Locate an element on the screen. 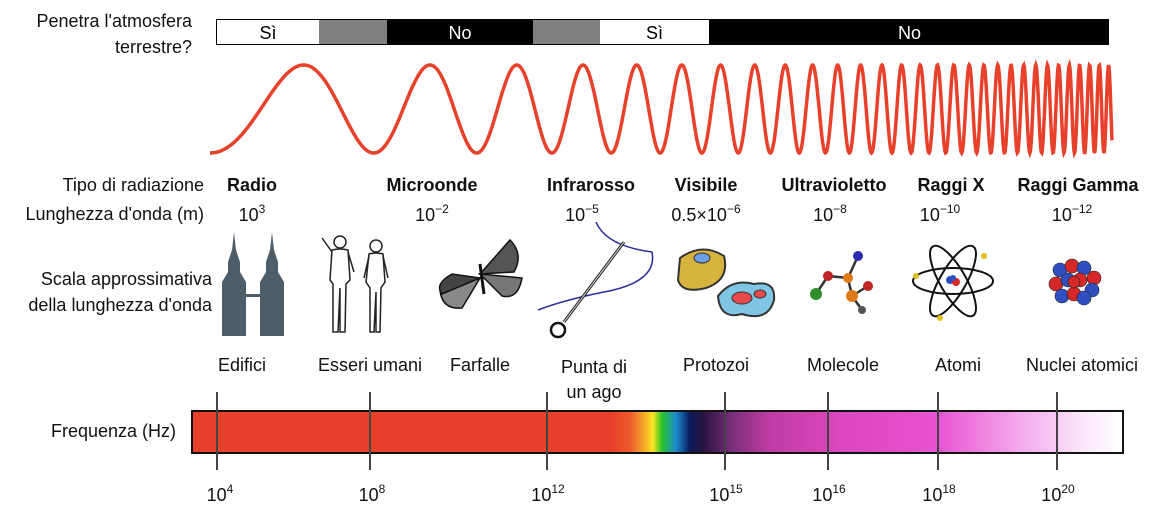  wavelength-value: 10−5 is located at coordinates (582, 213).